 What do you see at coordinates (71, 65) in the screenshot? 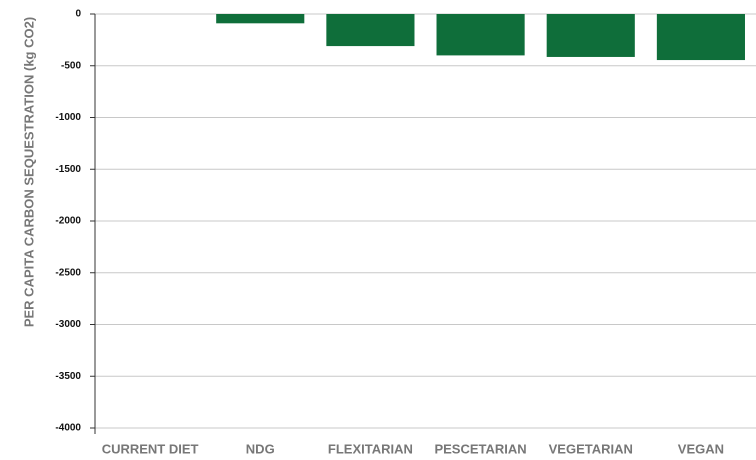
I see `y-tick-label: -500` at bounding box center [71, 65].